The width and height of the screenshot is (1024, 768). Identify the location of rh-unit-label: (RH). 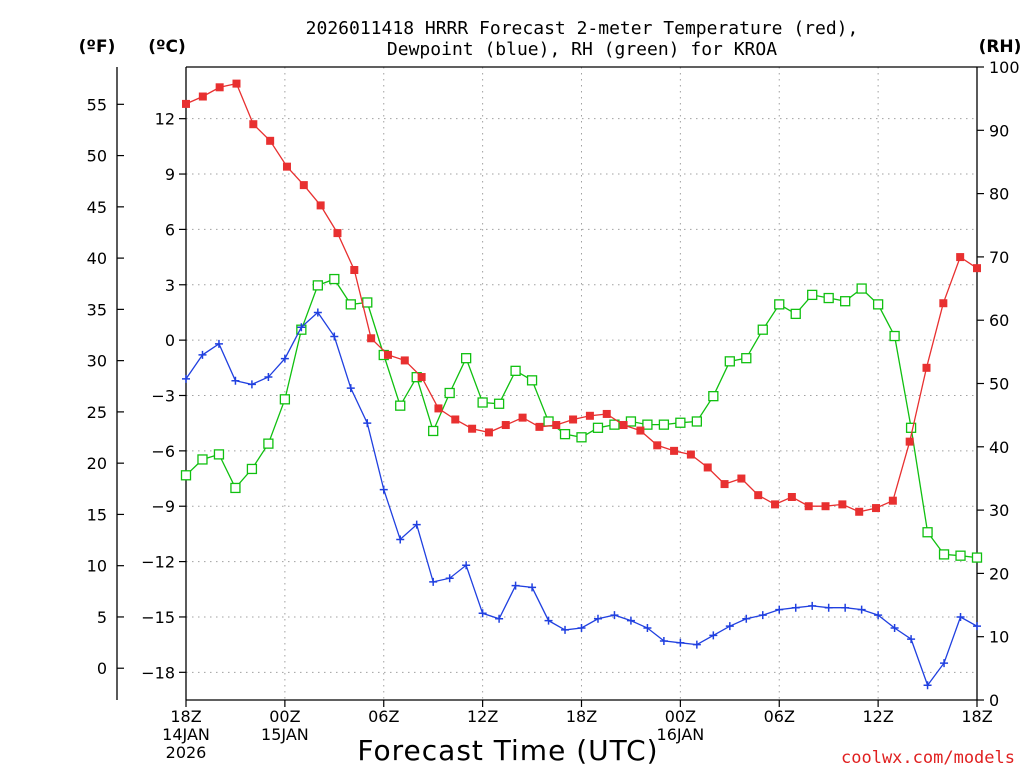
(1000, 47).